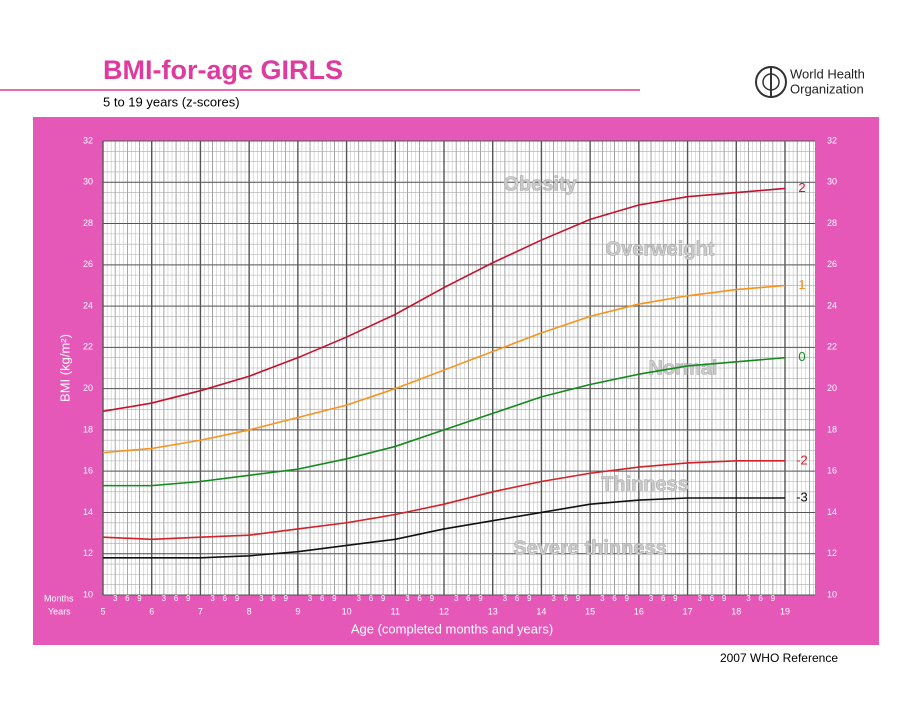  What do you see at coordinates (88, 182) in the screenshot?
I see `y-tick-label: 30` at bounding box center [88, 182].